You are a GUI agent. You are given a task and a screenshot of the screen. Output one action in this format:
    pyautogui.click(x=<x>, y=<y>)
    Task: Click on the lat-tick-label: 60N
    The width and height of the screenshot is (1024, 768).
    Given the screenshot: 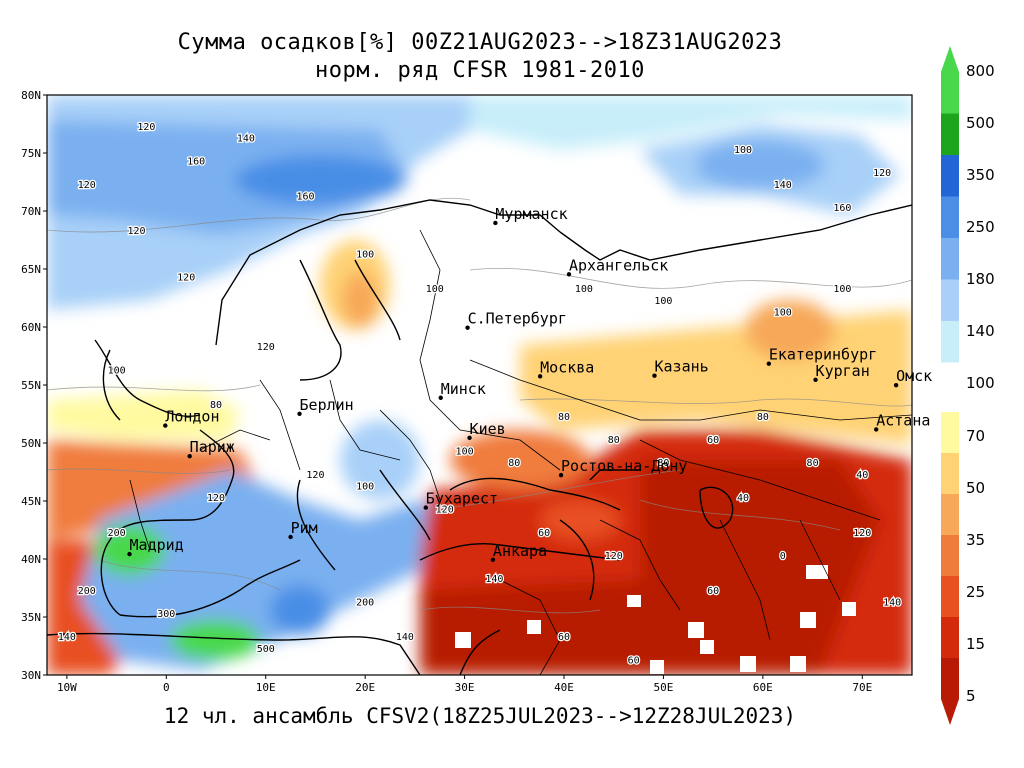 What is the action you would take?
    pyautogui.click(x=31, y=327)
    